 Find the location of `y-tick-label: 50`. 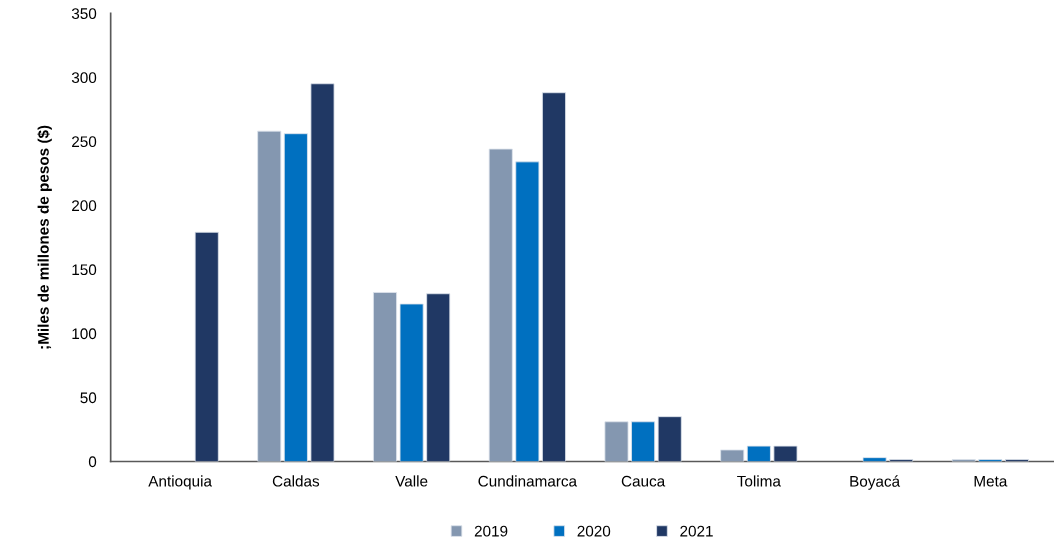

y-tick-label: 50 is located at coordinates (88, 398).